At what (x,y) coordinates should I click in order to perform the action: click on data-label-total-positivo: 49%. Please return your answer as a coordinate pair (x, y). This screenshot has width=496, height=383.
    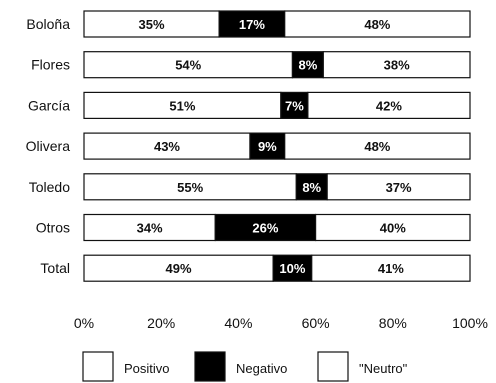
    Looking at the image, I should click on (179, 268).